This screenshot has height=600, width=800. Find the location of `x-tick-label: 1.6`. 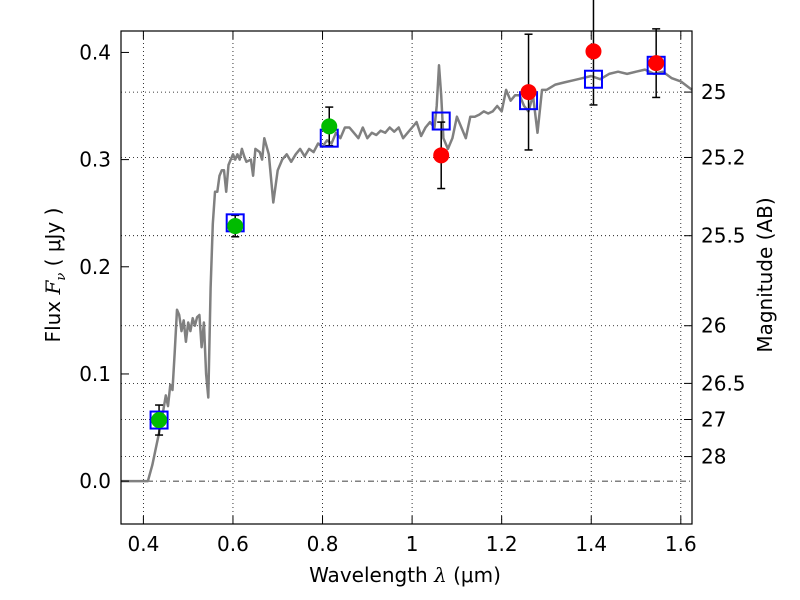

x-tick-label: 1.6 is located at coordinates (681, 544).